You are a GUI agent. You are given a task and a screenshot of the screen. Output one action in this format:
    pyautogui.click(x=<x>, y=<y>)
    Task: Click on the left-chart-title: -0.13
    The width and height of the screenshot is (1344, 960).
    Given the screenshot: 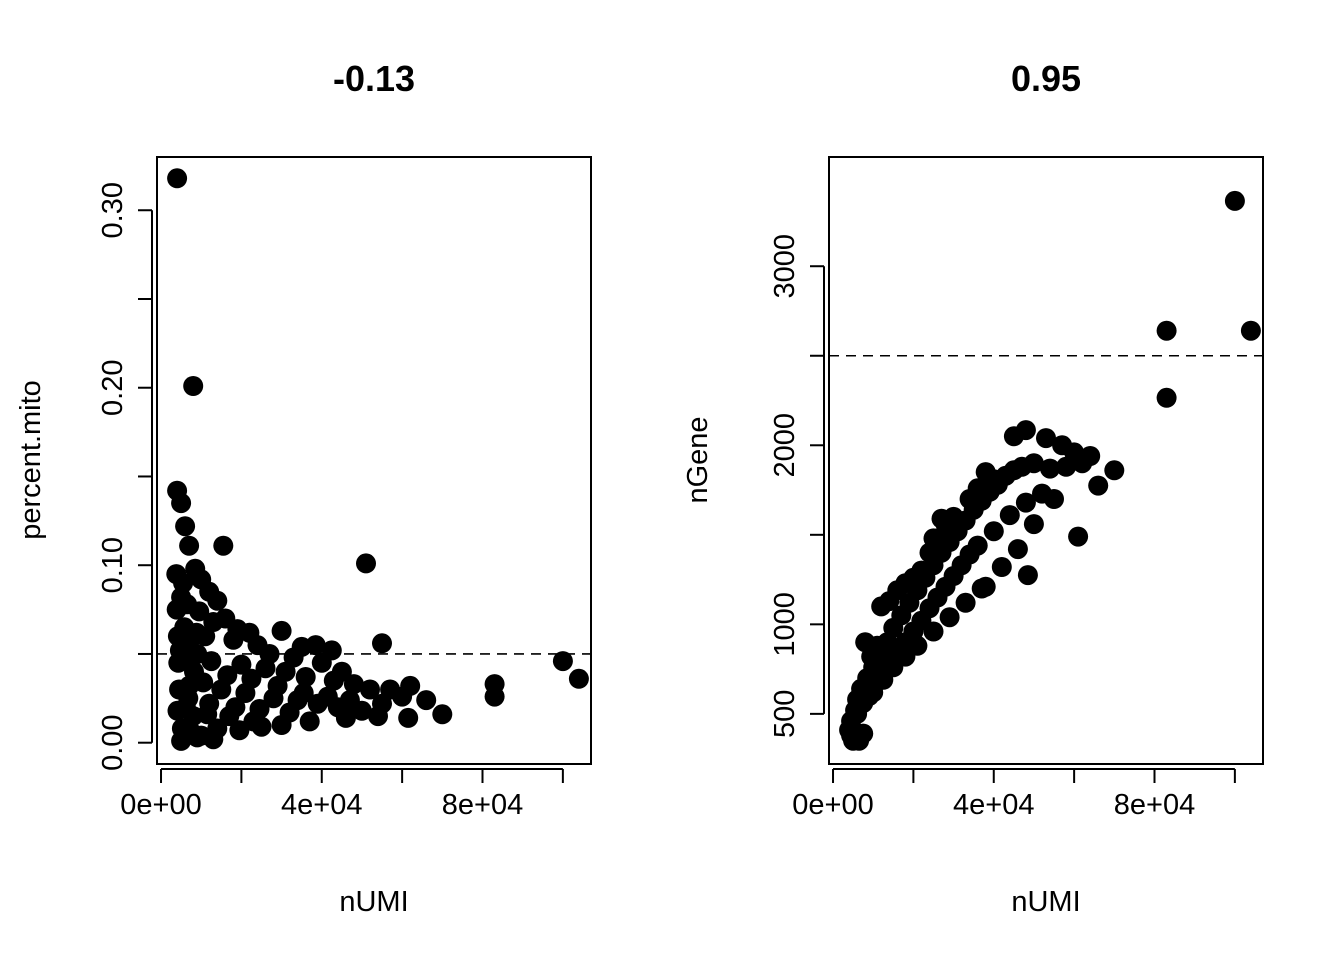 What is the action you would take?
    pyautogui.click(x=374, y=78)
    